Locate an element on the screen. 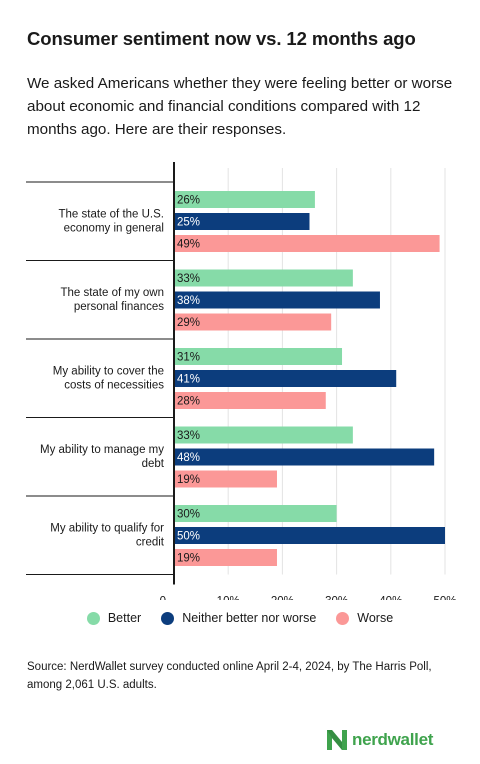  bar-value-label: 50% is located at coordinates (188, 537).